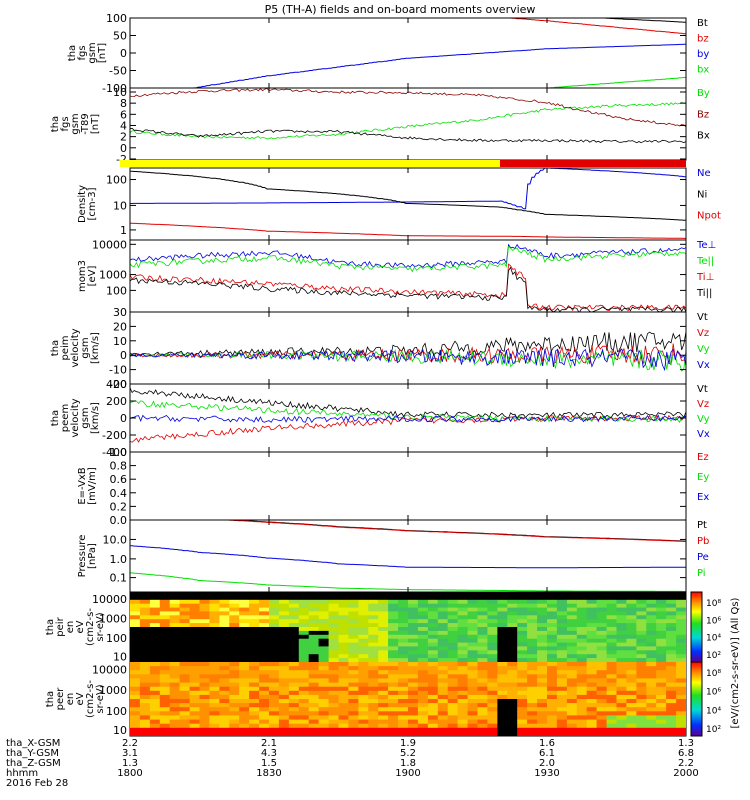 The width and height of the screenshot is (750, 800). Describe the element at coordinates (95, 418) in the screenshot. I see `ylabel-p6: [km/s]` at that location.